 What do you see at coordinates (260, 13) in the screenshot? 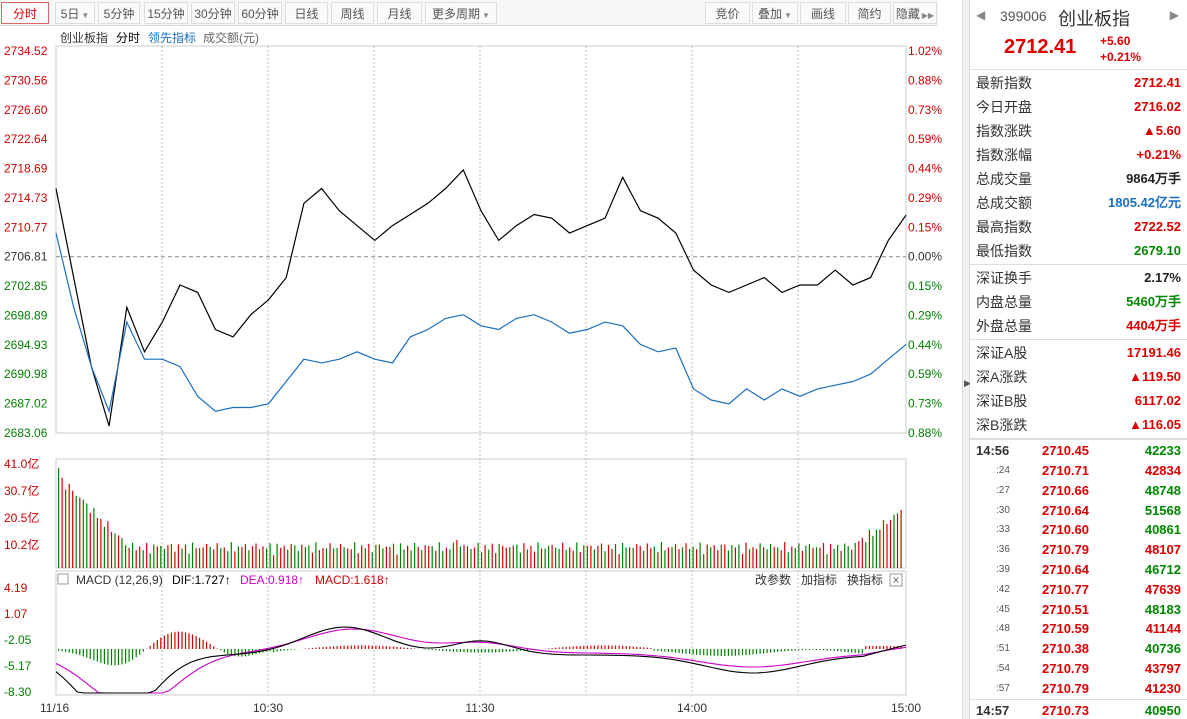
I see `period-button-5: 60分钟` at bounding box center [260, 13].